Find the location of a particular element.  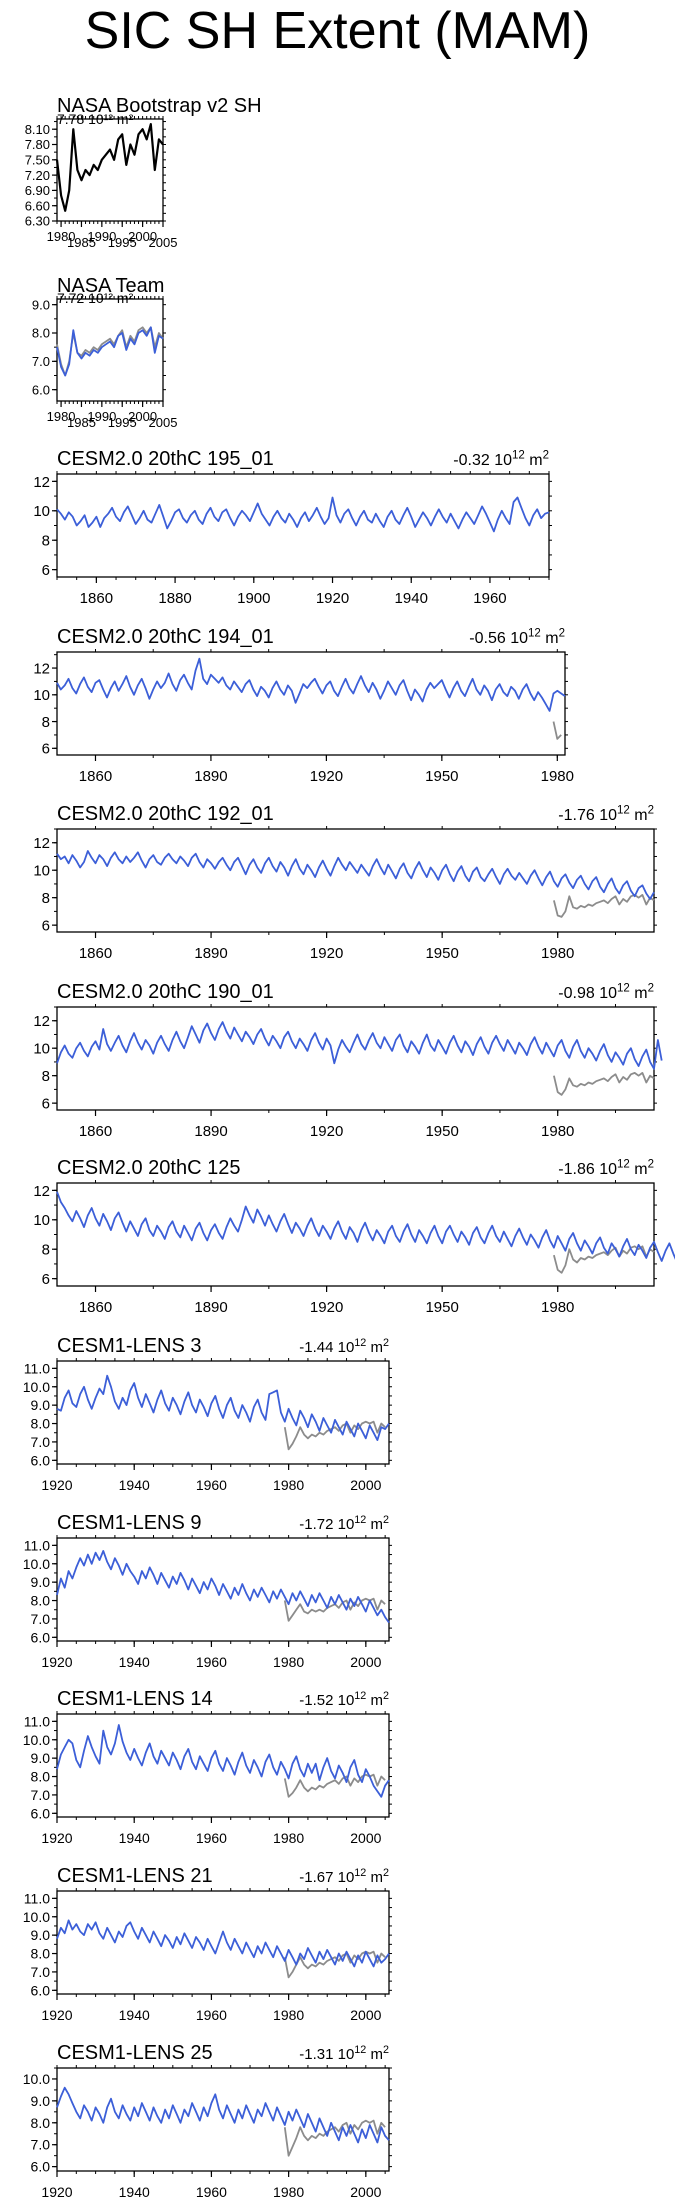

units-label: 7.72 10¹² m² is located at coordinates (95, 298).